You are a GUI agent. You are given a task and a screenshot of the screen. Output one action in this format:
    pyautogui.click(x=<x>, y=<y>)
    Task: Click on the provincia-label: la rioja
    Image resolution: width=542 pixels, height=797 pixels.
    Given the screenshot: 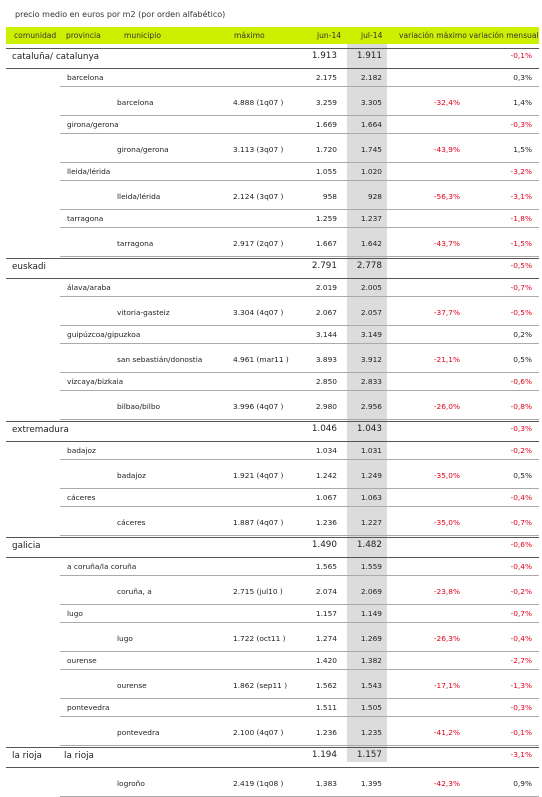 What is the action you would take?
    pyautogui.click(x=79, y=756)
    